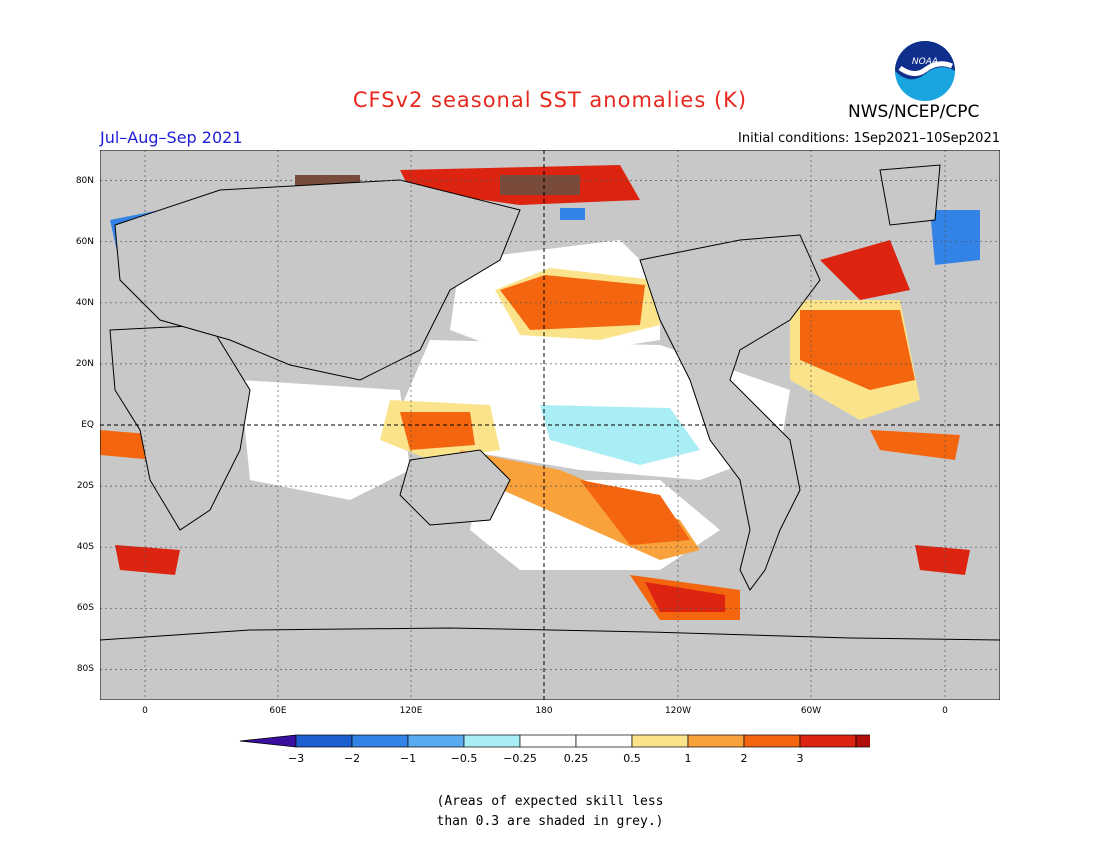  I want to click on noaa-logo: NOAA, so click(925, 71).